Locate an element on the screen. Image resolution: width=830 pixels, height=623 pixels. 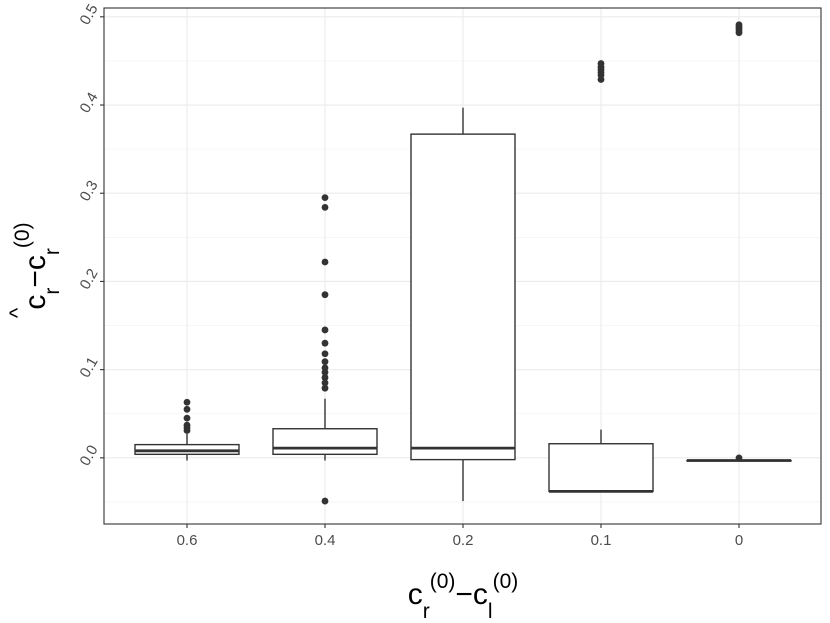
x-tick-label: 0.6 is located at coordinates (187, 540).